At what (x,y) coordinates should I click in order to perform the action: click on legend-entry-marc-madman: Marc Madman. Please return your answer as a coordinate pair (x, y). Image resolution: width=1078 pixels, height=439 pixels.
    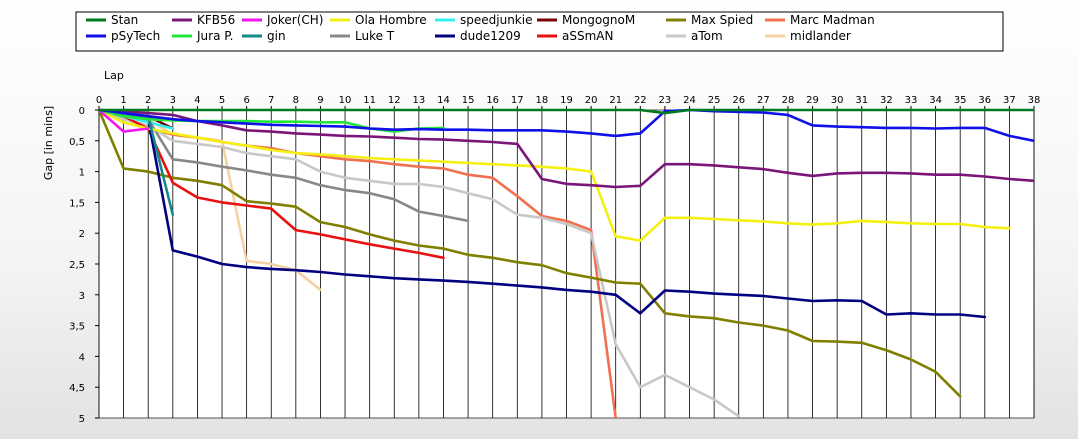
    Looking at the image, I should click on (820, 20).